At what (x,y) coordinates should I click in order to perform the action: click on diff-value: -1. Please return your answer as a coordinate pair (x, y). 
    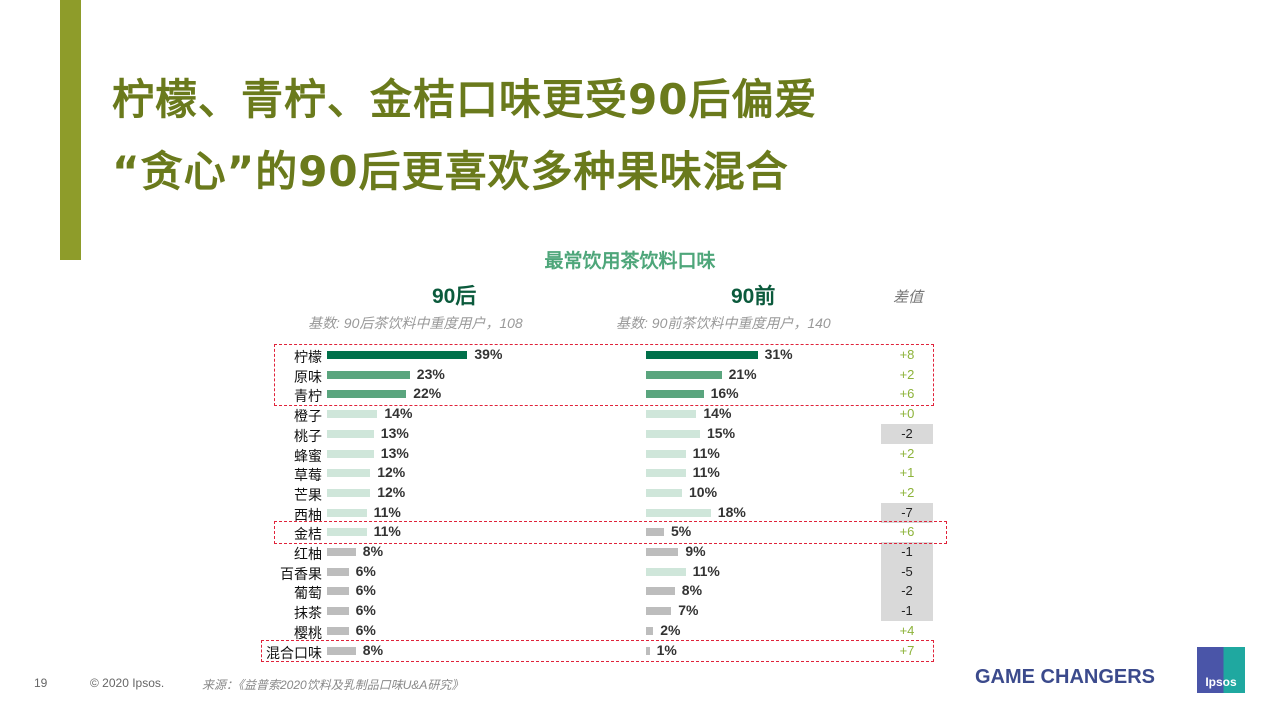
    Looking at the image, I should click on (907, 552).